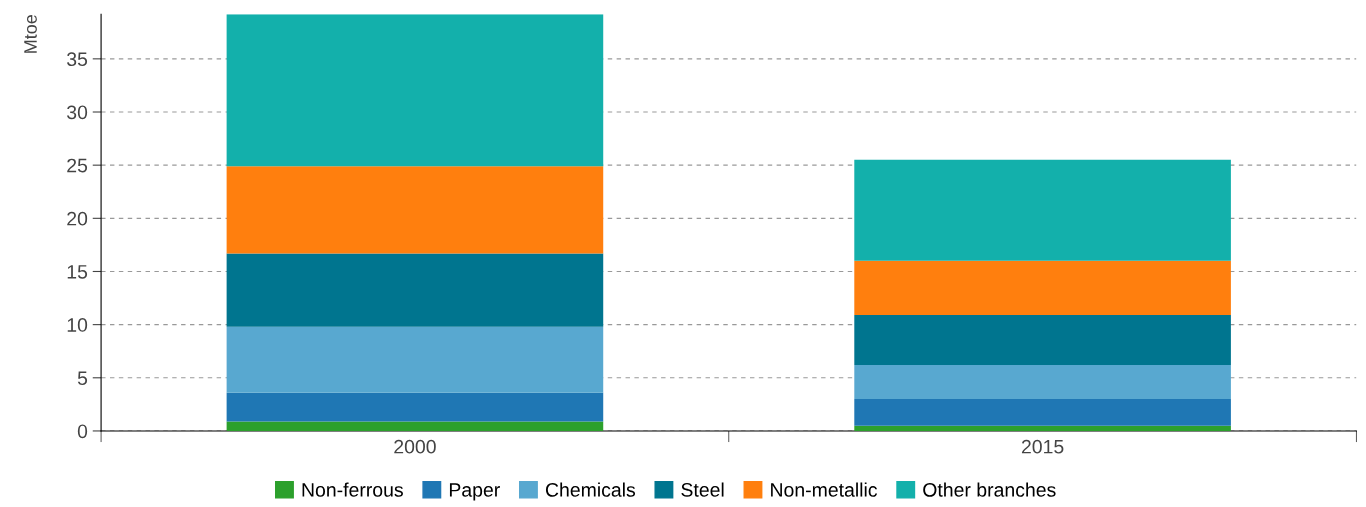 This screenshot has height=507, width=1366. I want to click on legend-label: Steel, so click(702, 489).